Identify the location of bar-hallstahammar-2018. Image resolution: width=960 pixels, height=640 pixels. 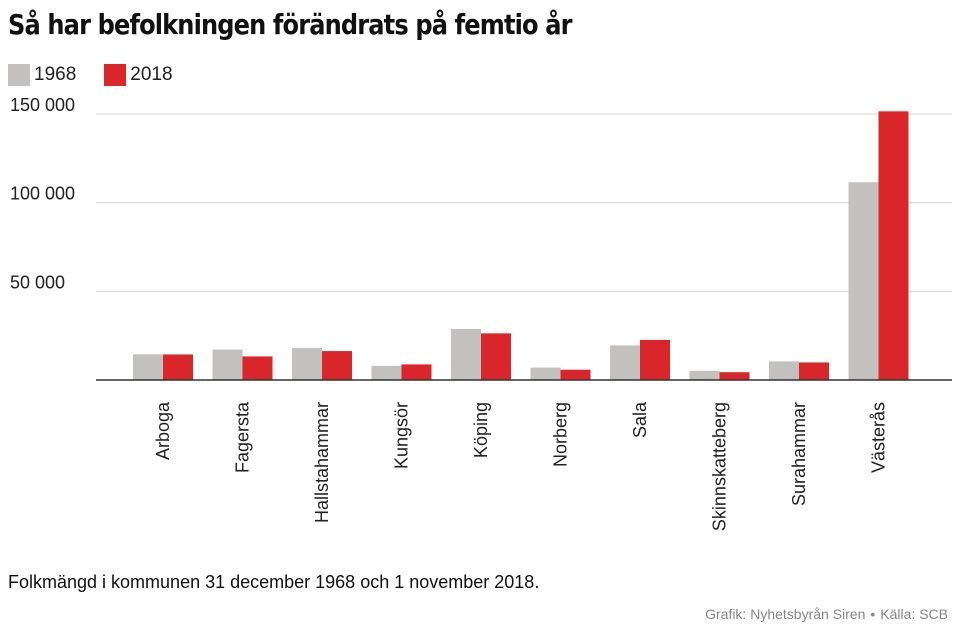
(337, 365).